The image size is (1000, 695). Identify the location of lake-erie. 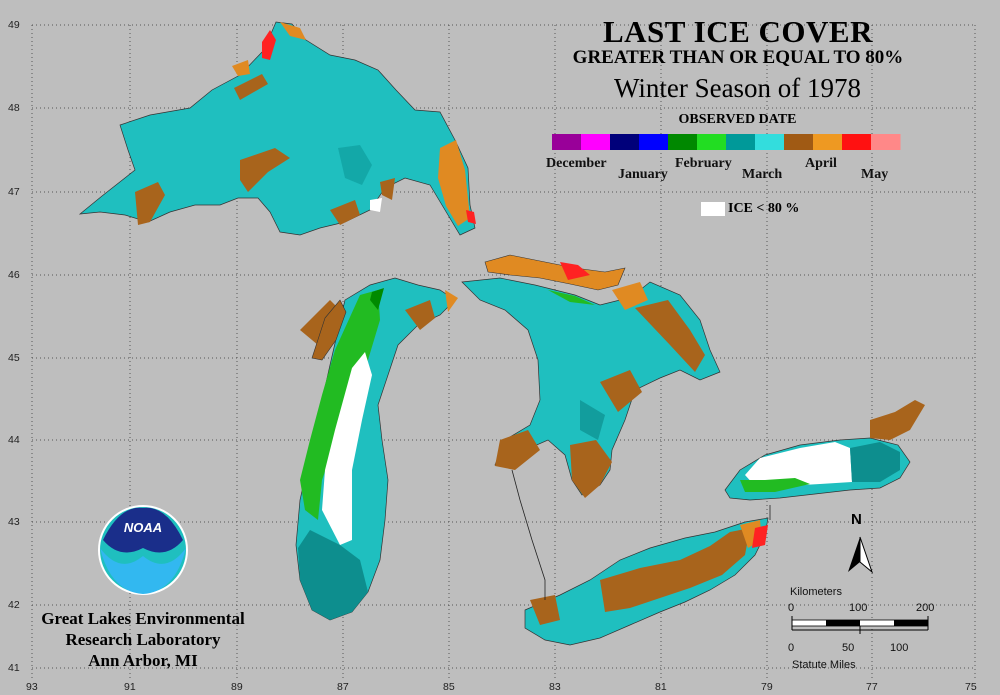
(646, 581).